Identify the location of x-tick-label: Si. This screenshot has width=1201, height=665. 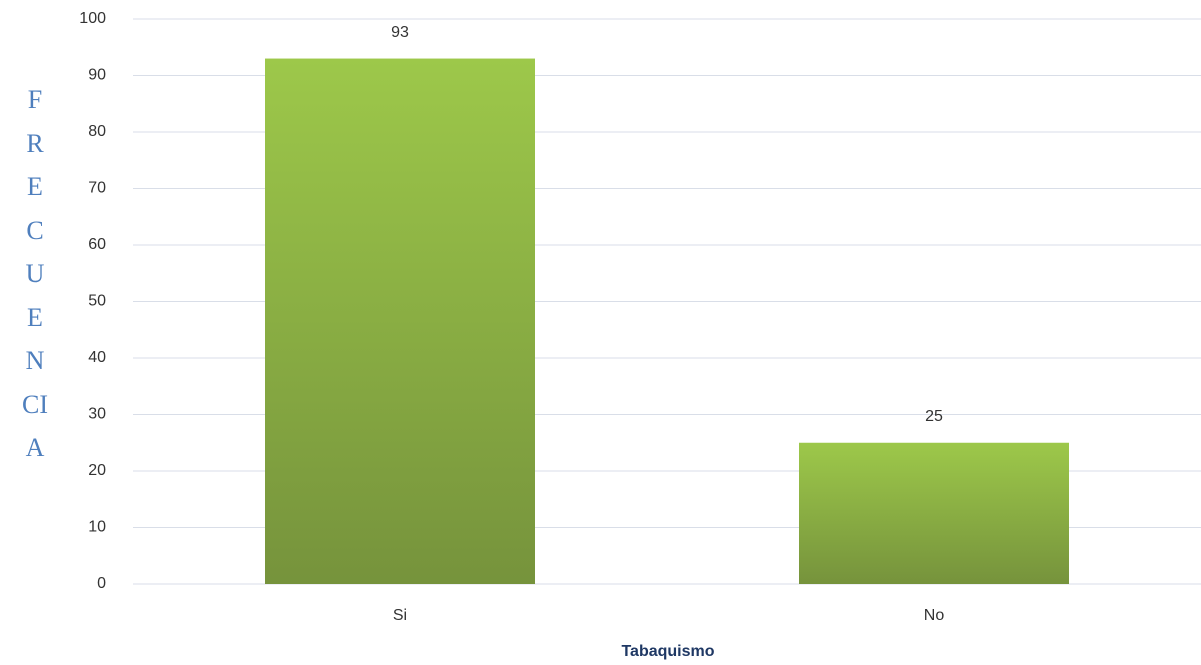
(400, 615).